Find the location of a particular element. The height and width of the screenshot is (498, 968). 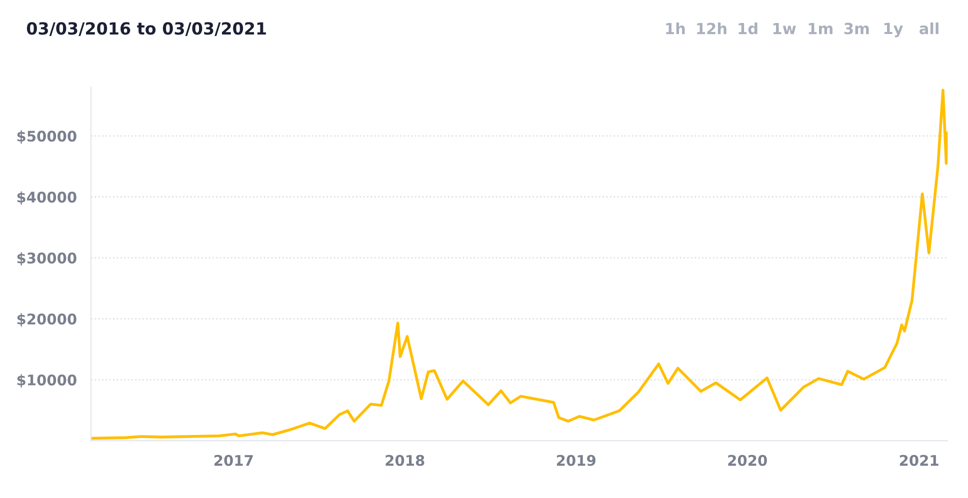

x-tick-label: 2019 is located at coordinates (576, 460).